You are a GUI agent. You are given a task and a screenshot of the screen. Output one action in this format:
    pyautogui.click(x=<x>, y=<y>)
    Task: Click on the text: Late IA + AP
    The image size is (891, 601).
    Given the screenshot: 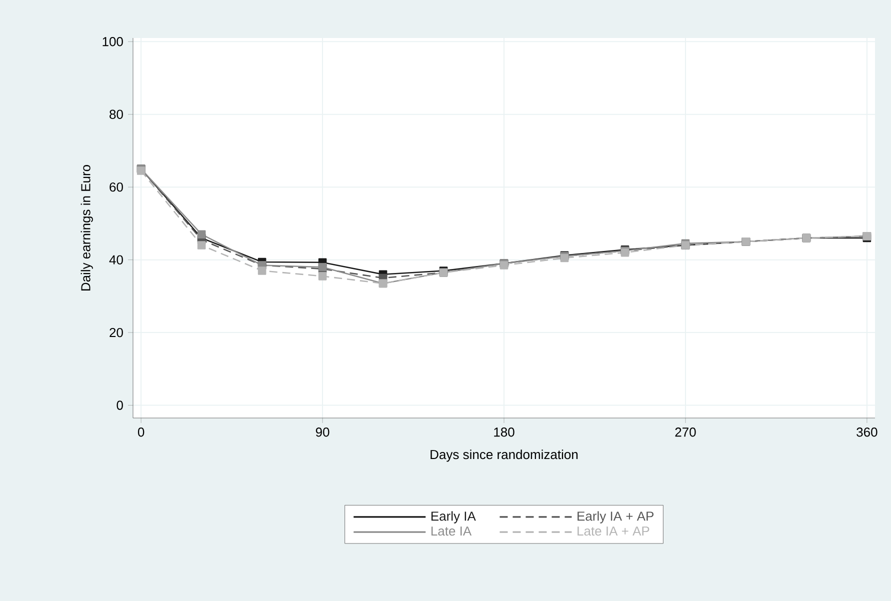 What is the action you would take?
    pyautogui.click(x=614, y=531)
    